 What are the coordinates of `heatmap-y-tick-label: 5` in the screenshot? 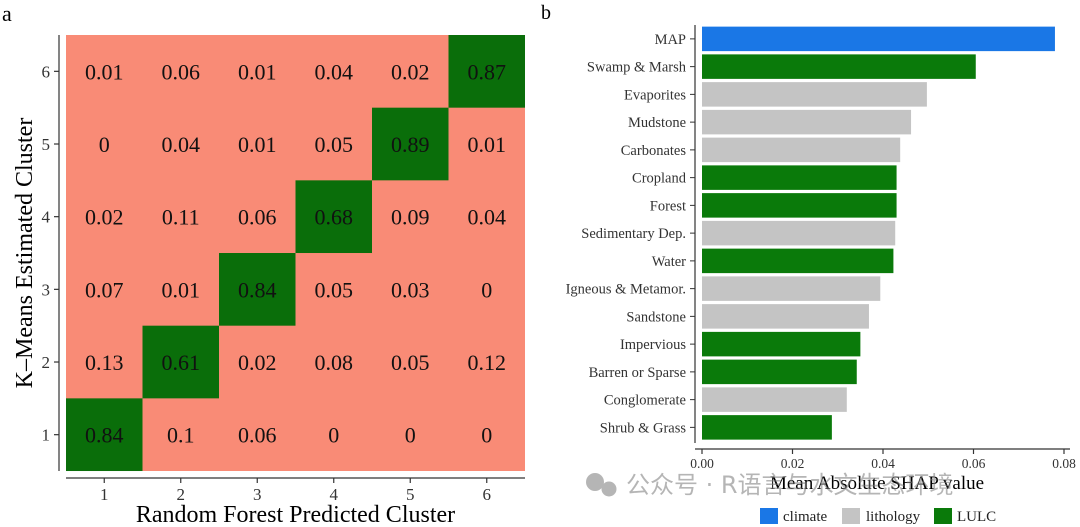 It's located at (46, 144).